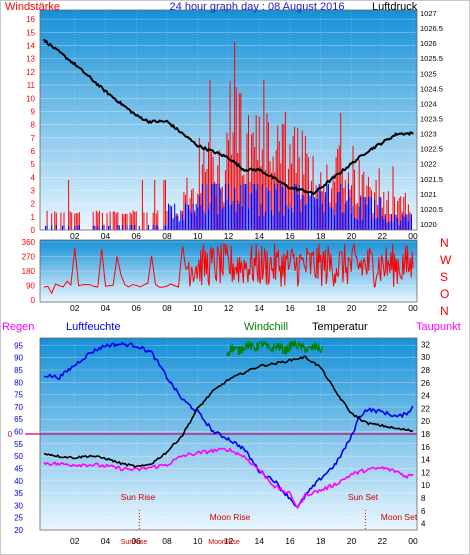 This screenshot has width=470, height=555. What do you see at coordinates (428, 43) in the screenshot?
I see `luftdruck-tick: 1026` at bounding box center [428, 43].